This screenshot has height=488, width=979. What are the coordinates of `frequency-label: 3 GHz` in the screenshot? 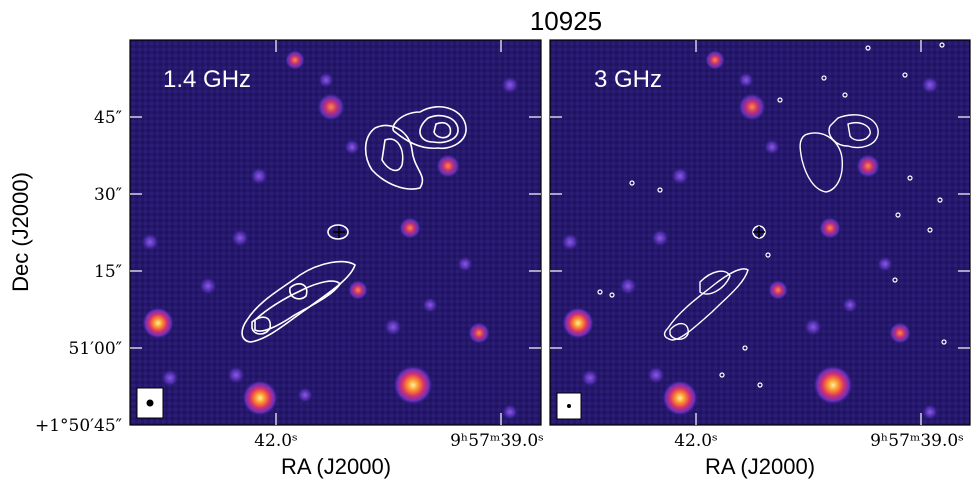 It's located at (628, 79).